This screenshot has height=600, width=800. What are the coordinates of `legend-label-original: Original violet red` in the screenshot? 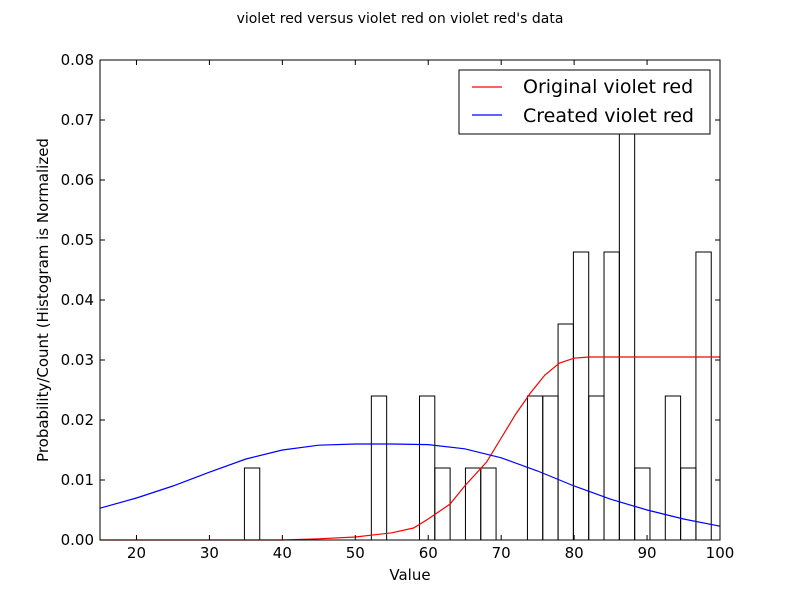 It's located at (608, 87).